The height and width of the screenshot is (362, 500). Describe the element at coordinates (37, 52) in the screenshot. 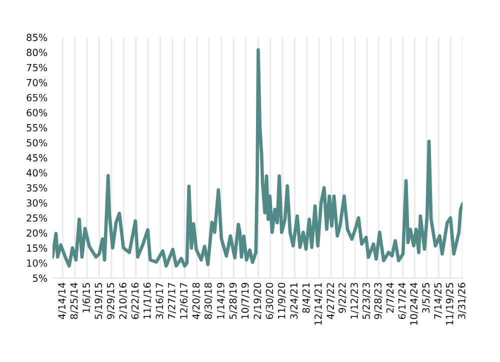

I see `y-tick-label: 80%` at that location.